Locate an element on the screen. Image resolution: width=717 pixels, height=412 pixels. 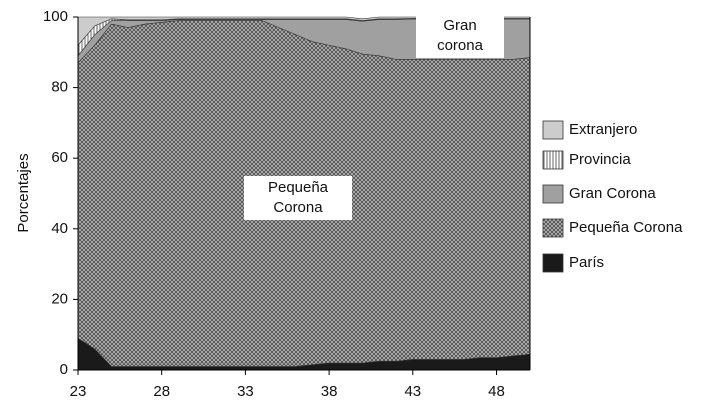
y-tick-label: 40 is located at coordinates (59, 228).